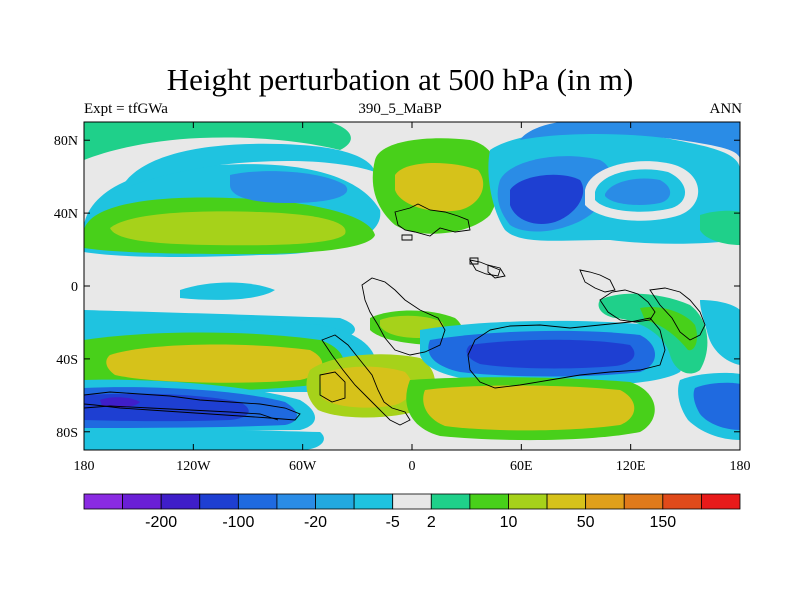 The height and width of the screenshot is (600, 800). Describe the element at coordinates (193, 466) in the screenshot. I see `x-tick-label: 120W` at that location.